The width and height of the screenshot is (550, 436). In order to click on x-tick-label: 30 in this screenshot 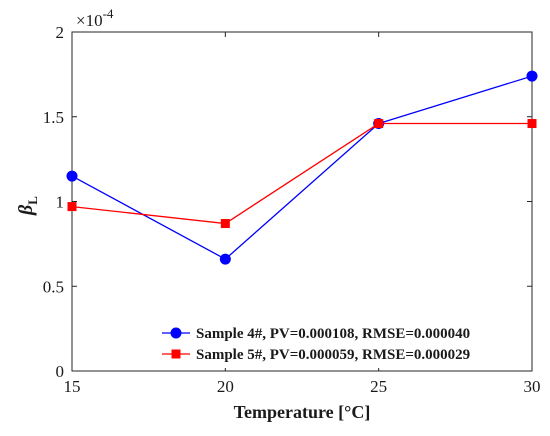, I will do `click(532, 386)`.